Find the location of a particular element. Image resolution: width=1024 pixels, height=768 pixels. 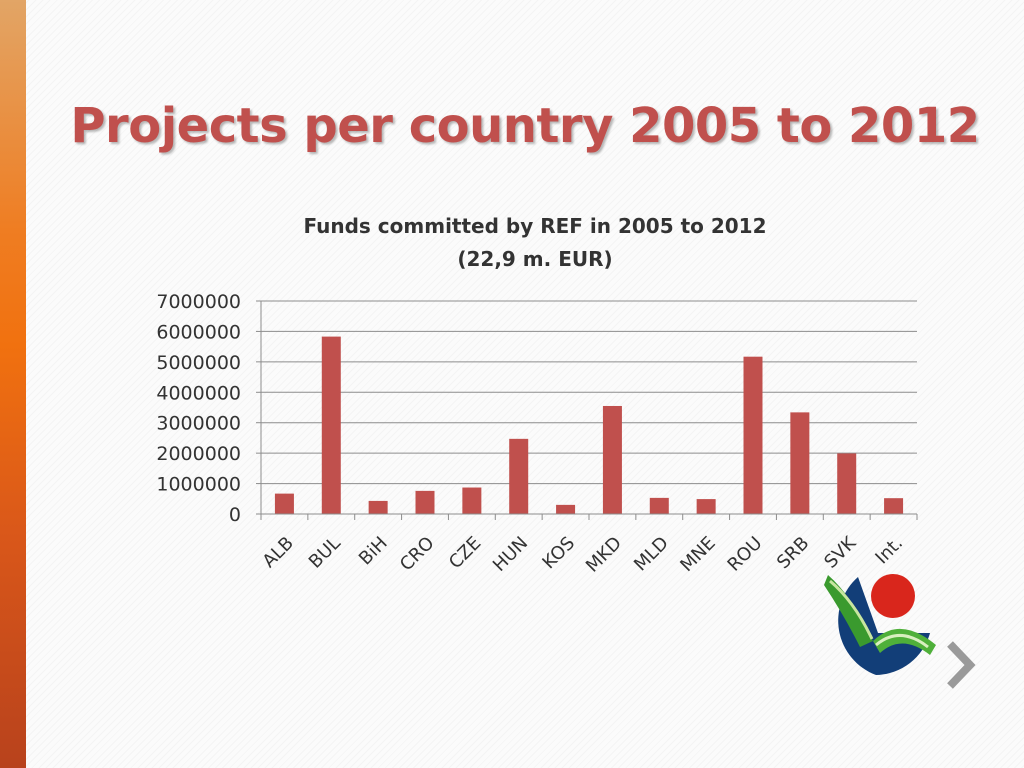

y-tick-label: 2000000 is located at coordinates (198, 454).